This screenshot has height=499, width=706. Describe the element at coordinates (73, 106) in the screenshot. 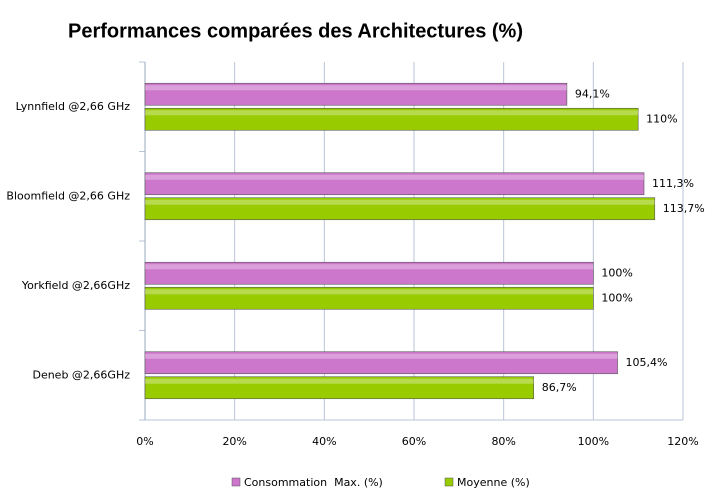

I see `y-tick-label: Lynnfield @2,66 GHz` at that location.